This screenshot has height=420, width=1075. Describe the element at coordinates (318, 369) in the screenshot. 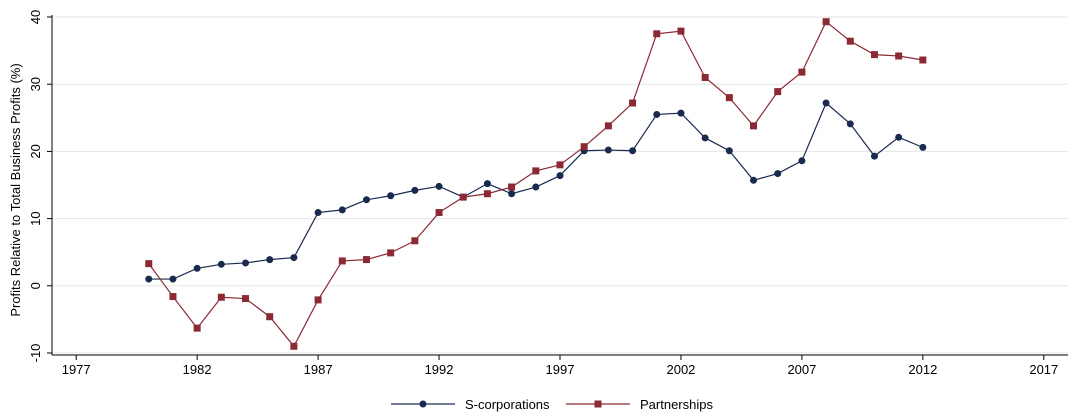

I see `x-tick-label: 1987` at that location.